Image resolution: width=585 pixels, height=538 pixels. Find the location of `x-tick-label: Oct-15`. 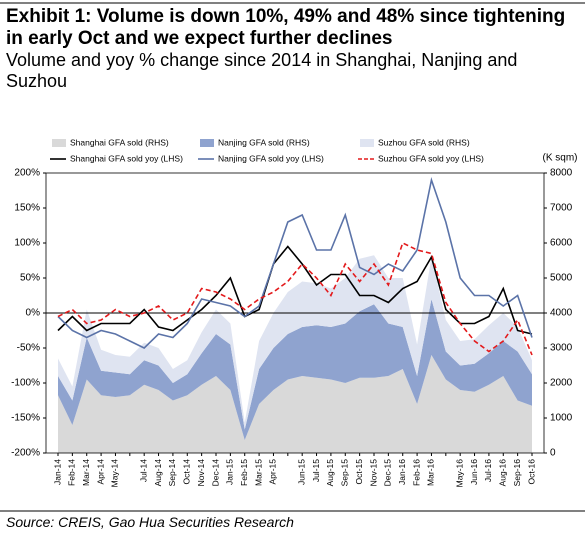

x-tick-label: Oct-15 is located at coordinates (359, 472).